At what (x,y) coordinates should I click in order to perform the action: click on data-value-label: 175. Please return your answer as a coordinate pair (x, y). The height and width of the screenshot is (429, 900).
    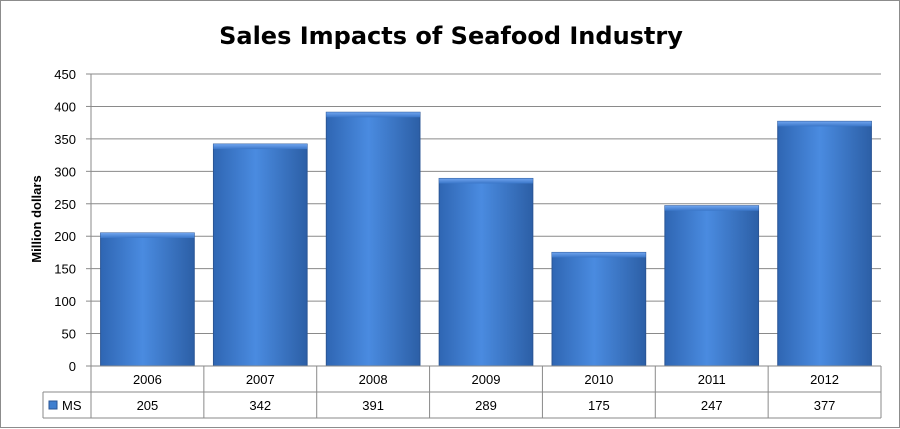
    Looking at the image, I should click on (599, 405).